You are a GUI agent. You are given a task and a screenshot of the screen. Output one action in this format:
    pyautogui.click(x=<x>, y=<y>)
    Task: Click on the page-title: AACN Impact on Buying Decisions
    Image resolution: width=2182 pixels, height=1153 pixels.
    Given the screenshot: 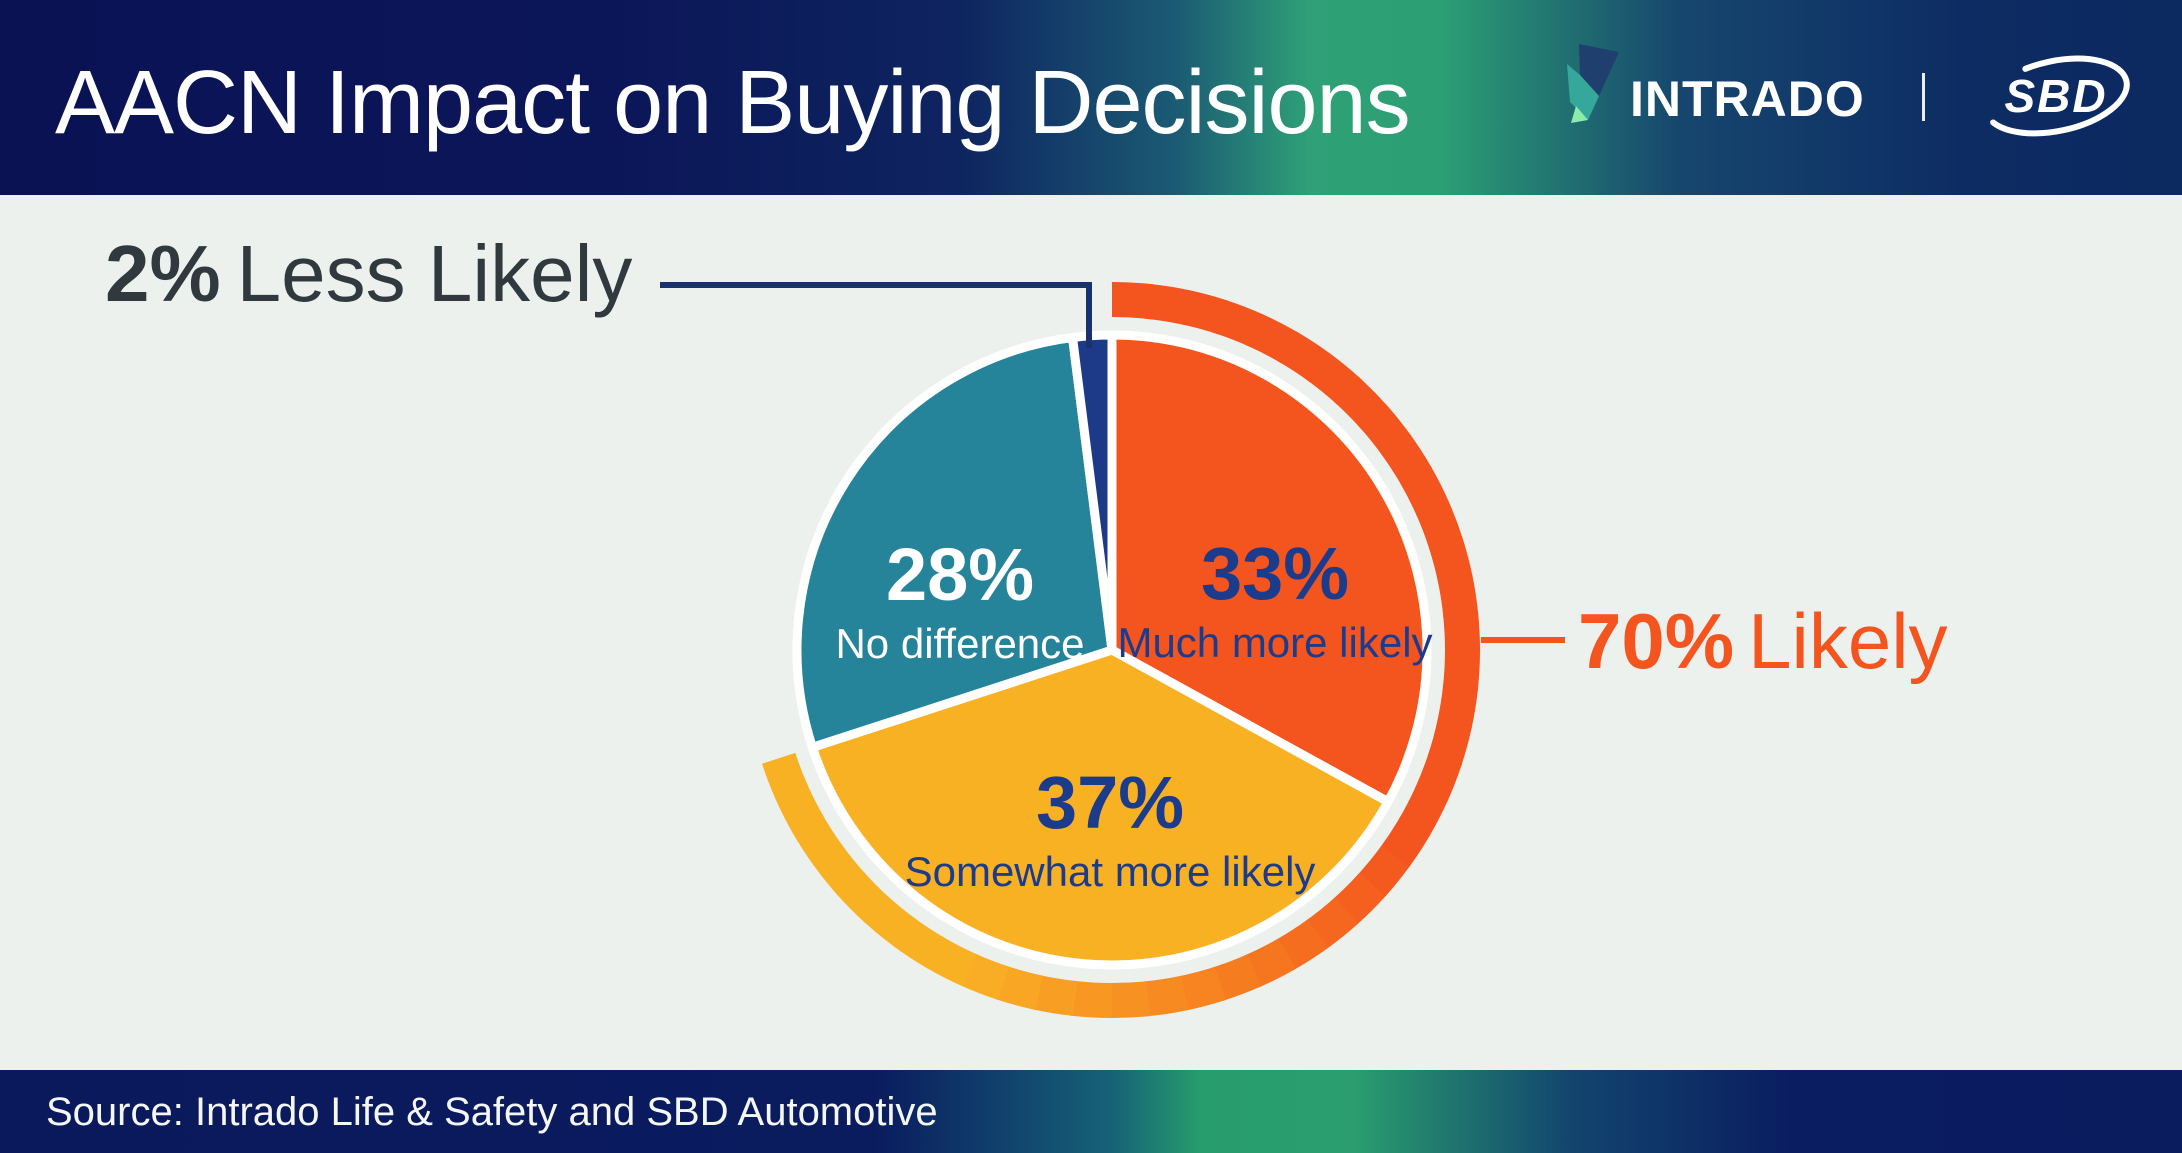 What is the action you would take?
    pyautogui.click(x=733, y=103)
    